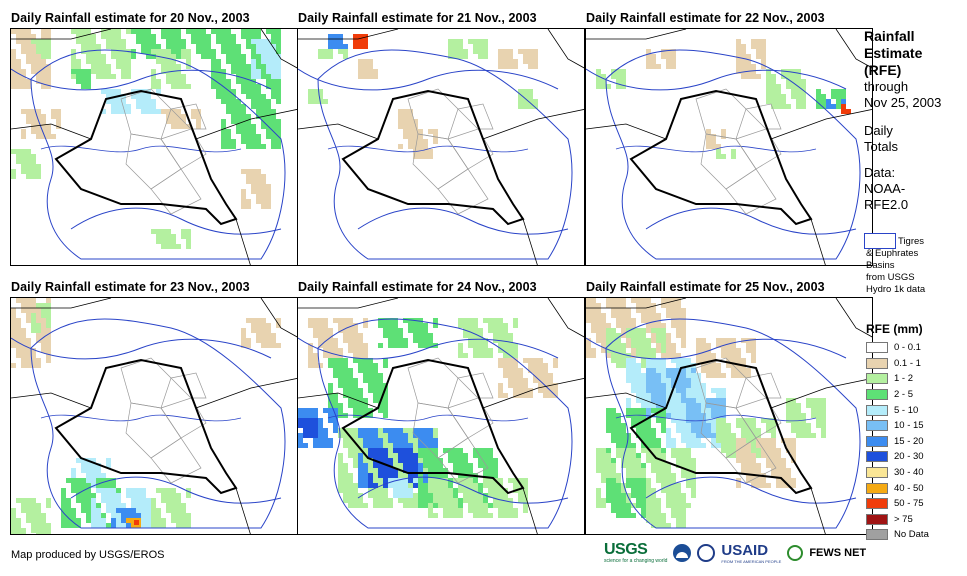 This screenshot has height=576, width=967. What do you see at coordinates (881, 146) in the screenshot?
I see `side-totals: Totals` at bounding box center [881, 146].